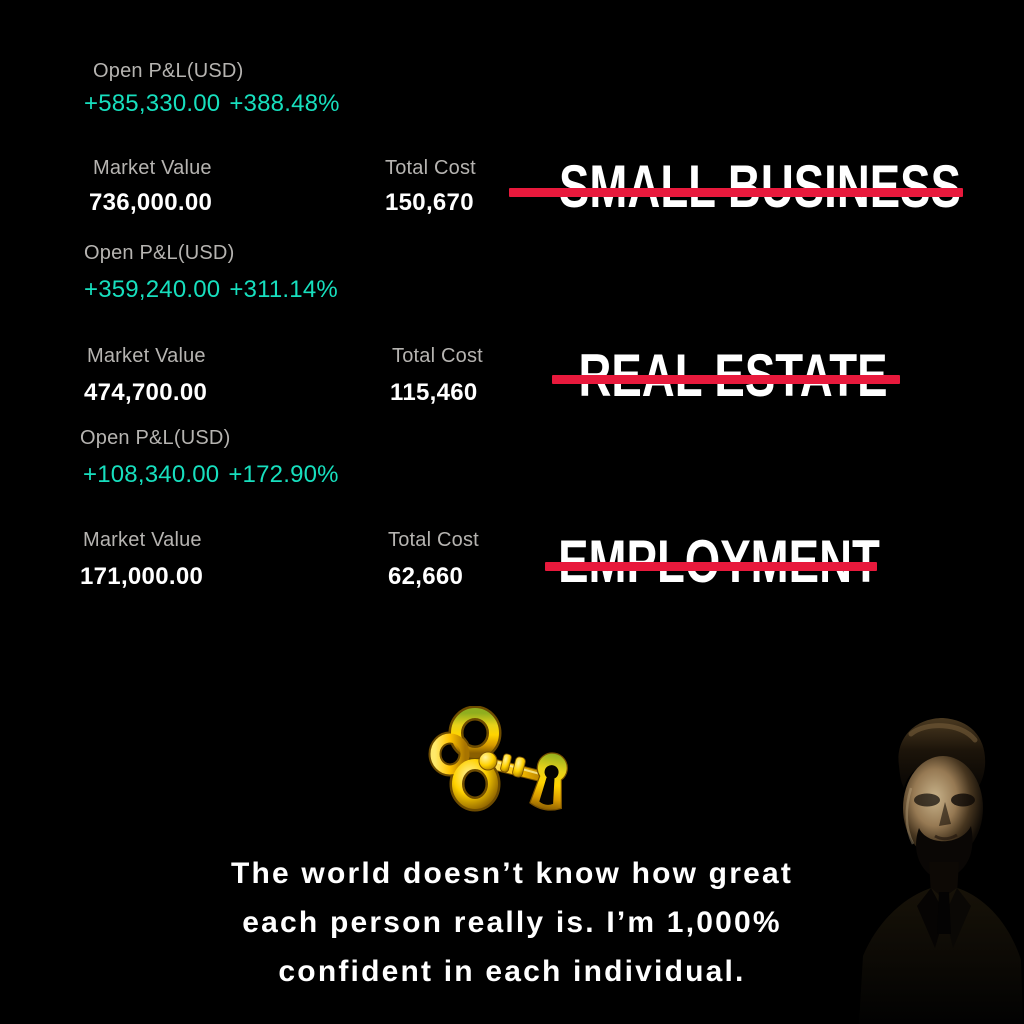 This screenshot has width=1024, height=1024. Describe the element at coordinates (434, 392) in the screenshot. I see `total-cost: 115,460` at that location.